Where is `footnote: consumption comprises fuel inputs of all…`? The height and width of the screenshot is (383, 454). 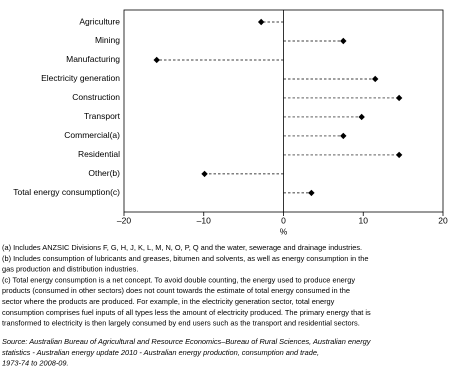
footnote: consumption comprises fuel inputs of all… is located at coordinates (186, 312).